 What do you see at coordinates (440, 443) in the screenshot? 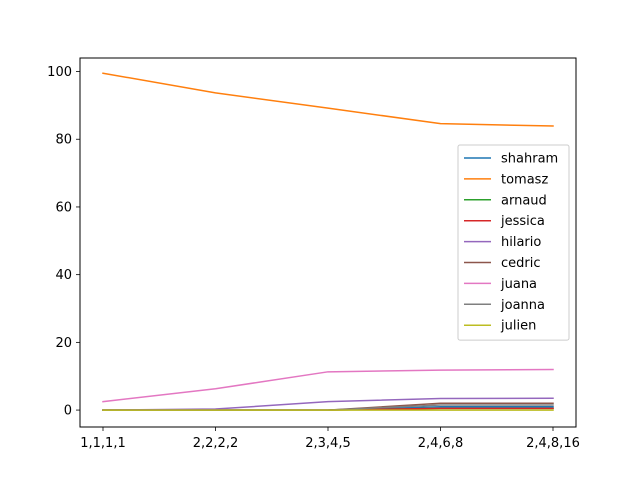
I see `x-tick-label: 2,4,6,8` at bounding box center [440, 443].